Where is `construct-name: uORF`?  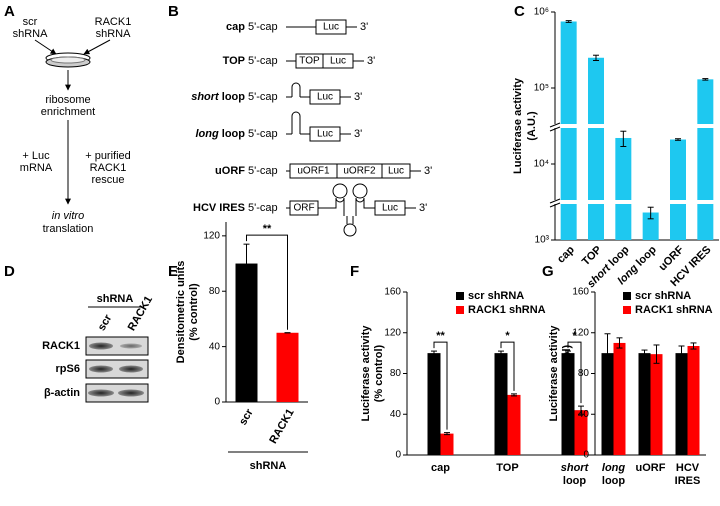 construct-name: uORF is located at coordinates (230, 171).